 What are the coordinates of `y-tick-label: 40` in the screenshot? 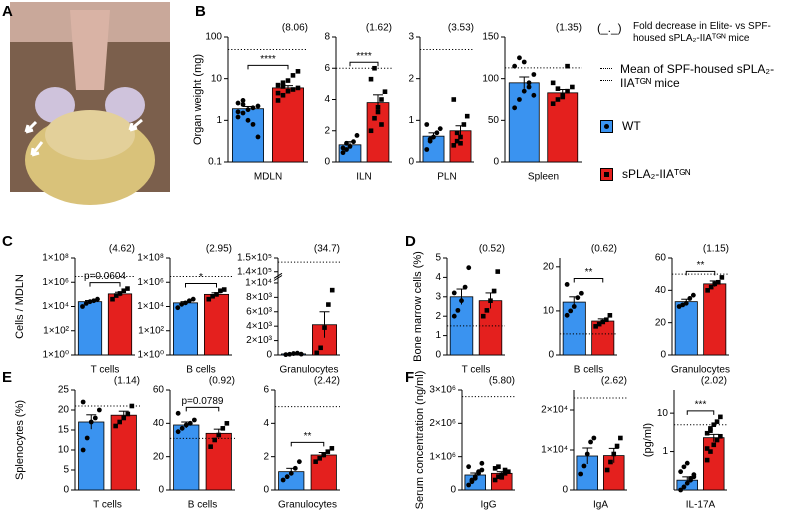 It's located at (661, 290).